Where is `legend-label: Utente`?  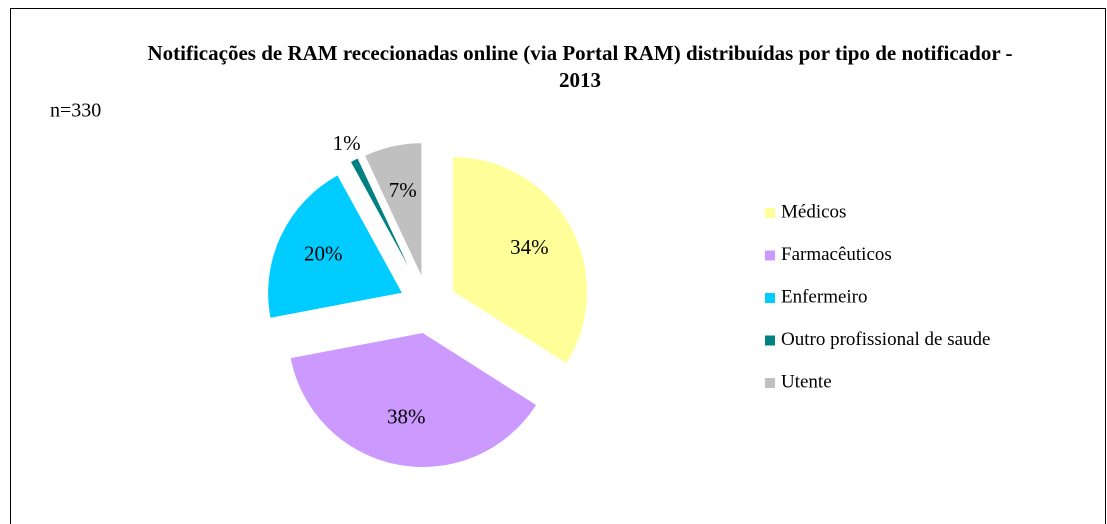
legend-label: Utente is located at coordinates (806, 381).